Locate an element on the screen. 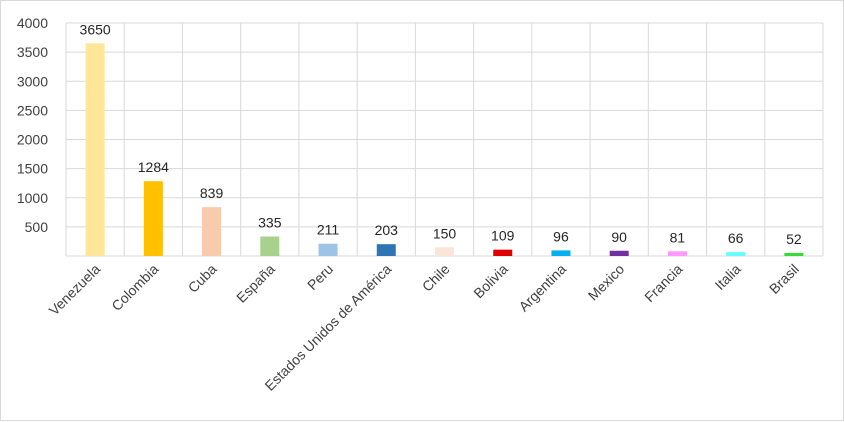 This screenshot has width=844, height=422. data-label: 839 is located at coordinates (212, 193).